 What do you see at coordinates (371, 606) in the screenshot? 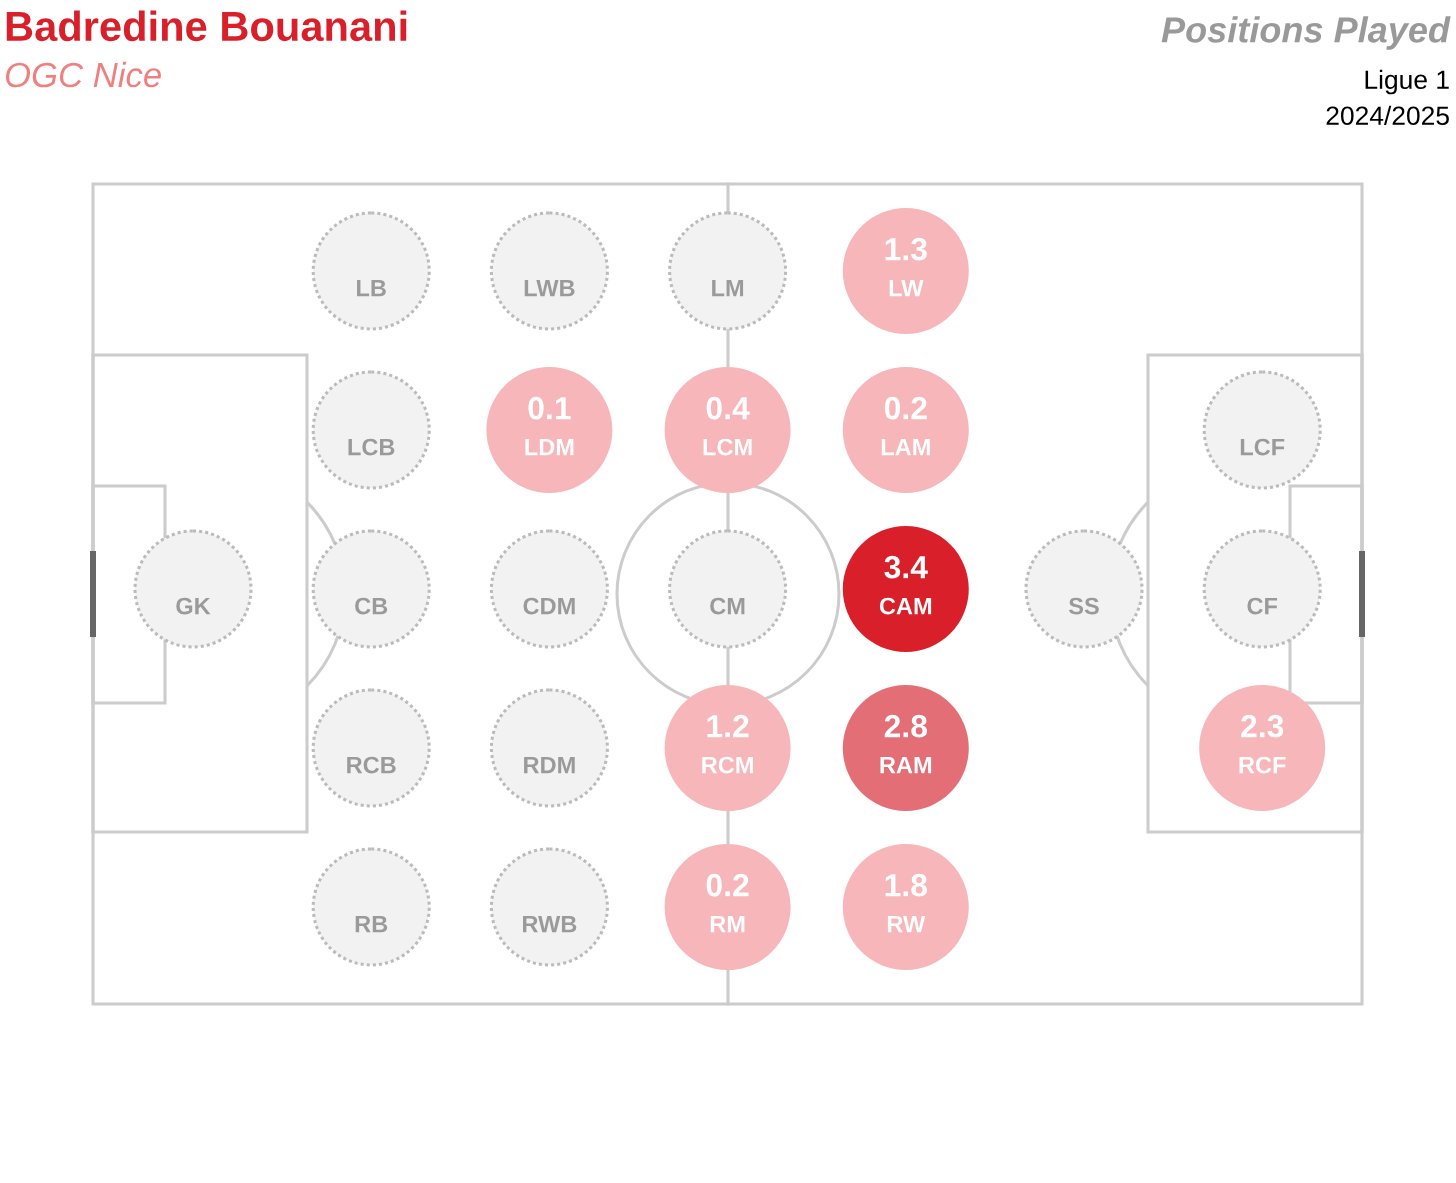
I see `category-label: CB` at bounding box center [371, 606].